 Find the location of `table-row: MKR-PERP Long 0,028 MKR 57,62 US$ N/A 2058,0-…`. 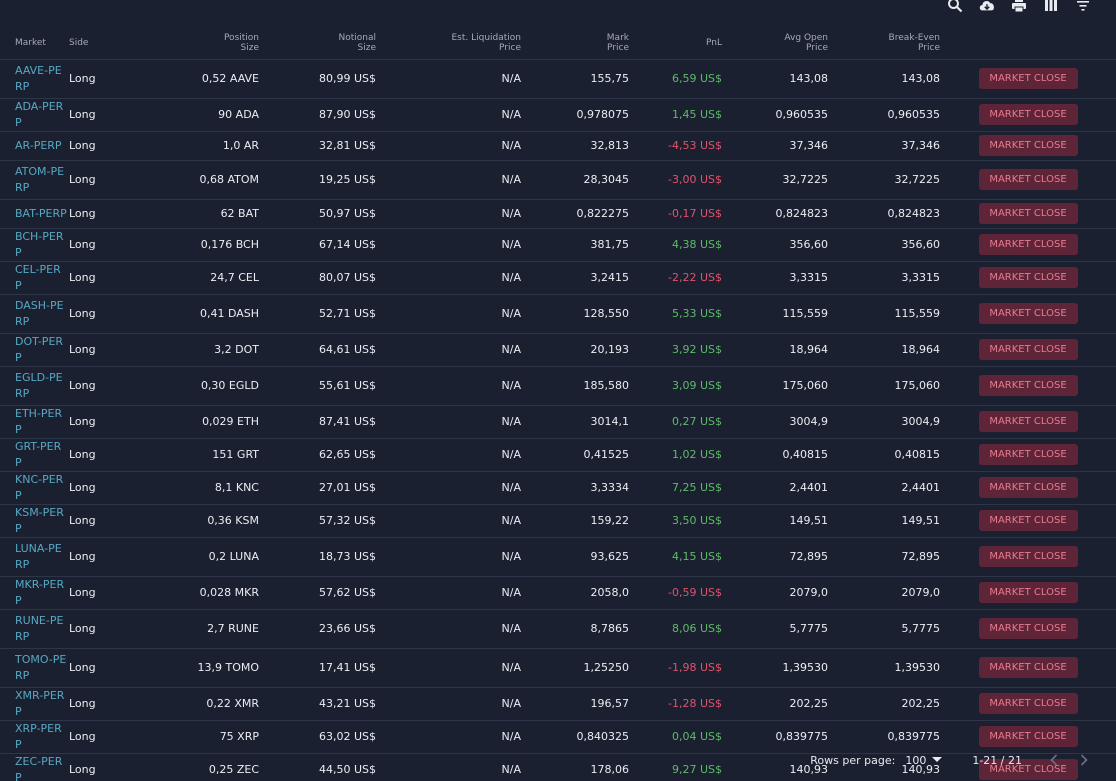

table-row: MKR-PERP Long 0,028 MKR 57,62 US$ N/A 2058,0-… is located at coordinates (558, 593).